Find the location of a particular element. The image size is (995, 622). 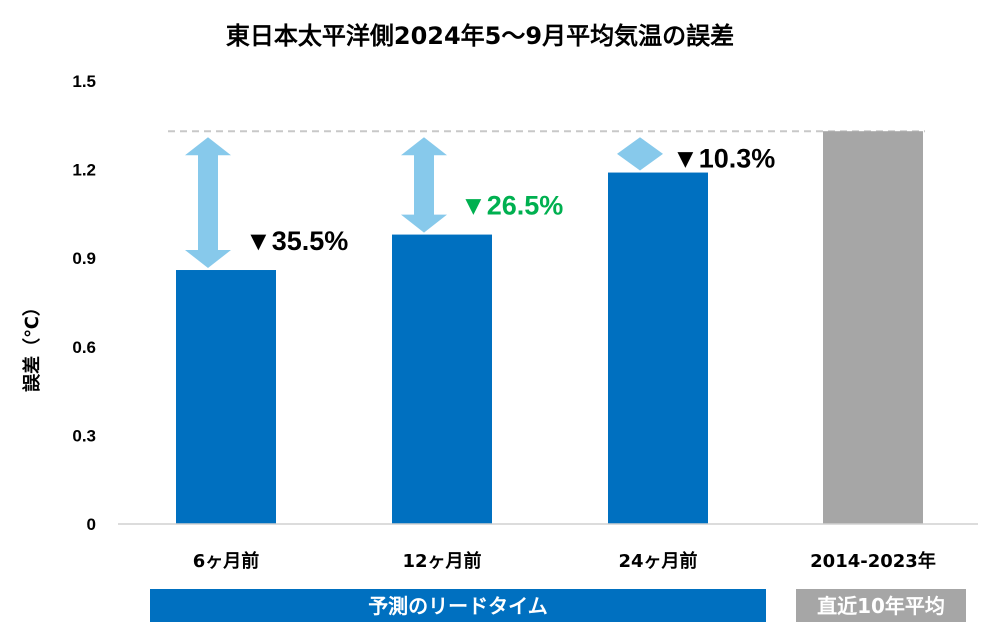

reduction-label: ▼26.5% is located at coordinates (511, 206).